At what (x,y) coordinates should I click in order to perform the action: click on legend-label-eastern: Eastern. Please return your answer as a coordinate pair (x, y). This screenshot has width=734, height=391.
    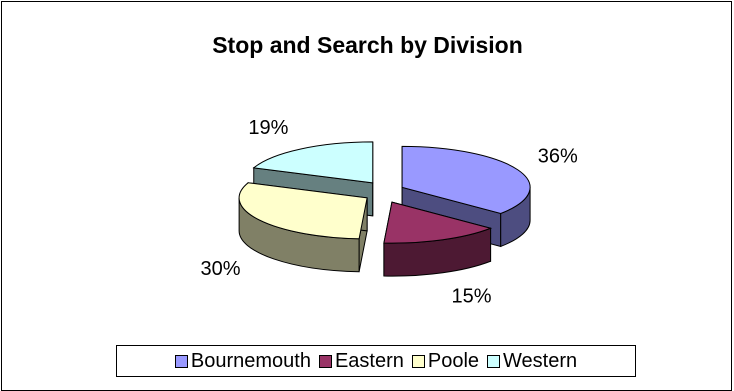
    Looking at the image, I should click on (369, 361).